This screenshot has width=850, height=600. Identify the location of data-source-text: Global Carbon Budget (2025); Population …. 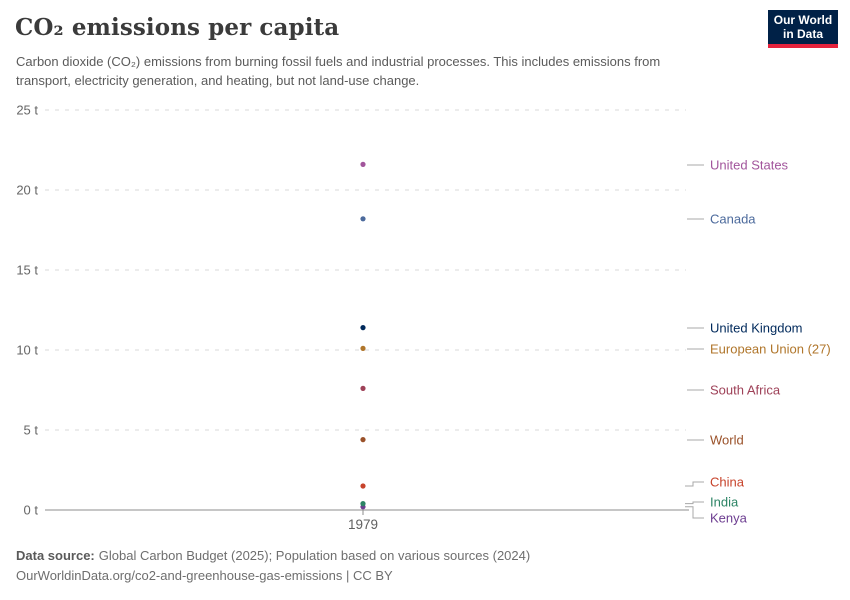
(314, 555).